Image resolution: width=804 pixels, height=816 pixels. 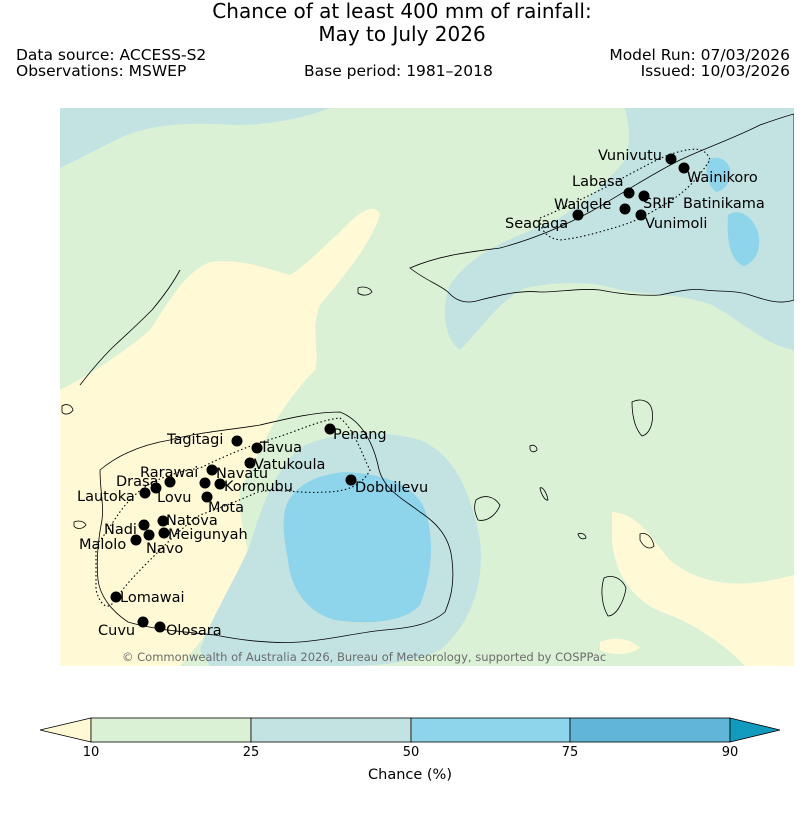 I want to click on legend-title: Chance (%), so click(x=410, y=775).